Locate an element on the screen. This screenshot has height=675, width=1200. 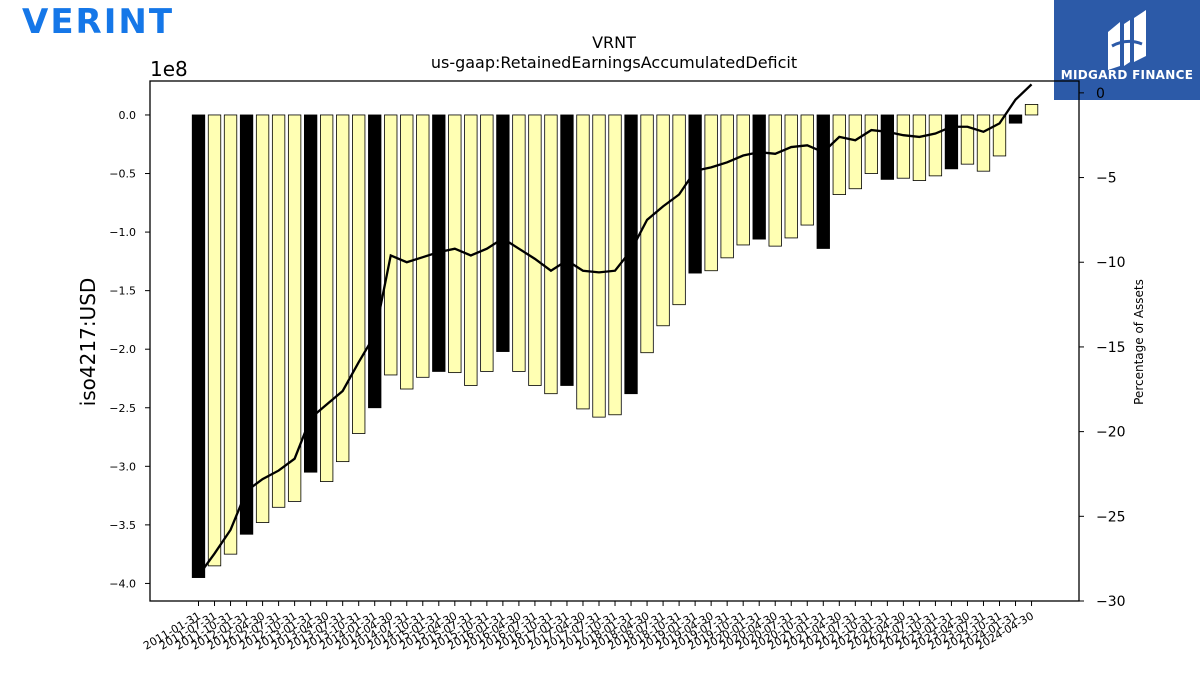
y-tick-label: −3.5 is located at coordinates (122, 525).